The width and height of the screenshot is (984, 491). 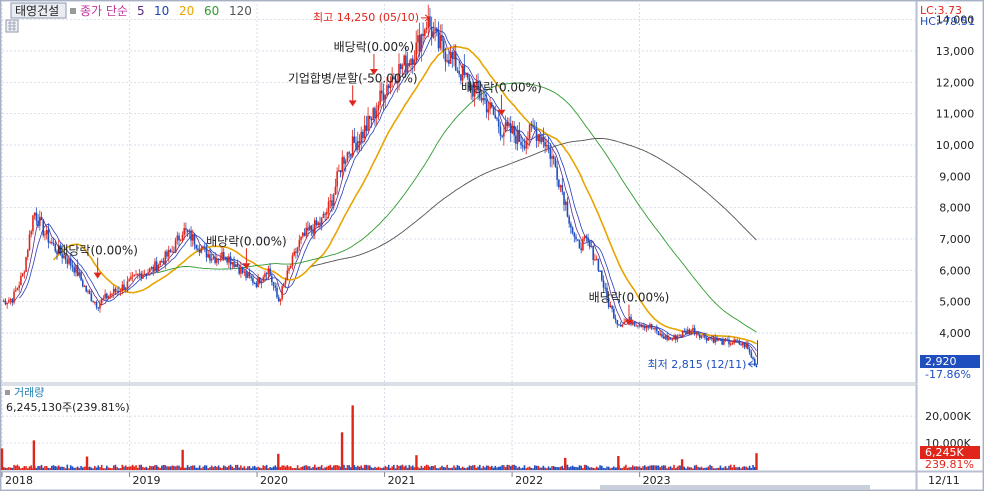 I want to click on date-tick-label: 2020, so click(x=274, y=480).